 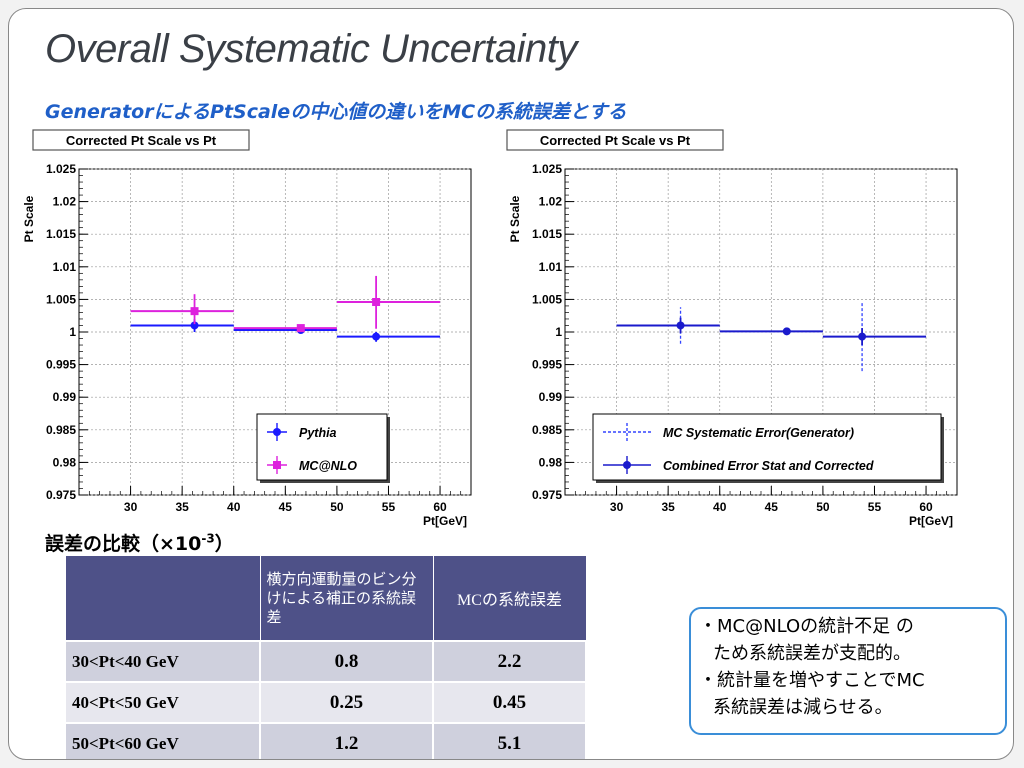 I want to click on note-line: 系統誤差は減らせる。, so click(x=803, y=707).